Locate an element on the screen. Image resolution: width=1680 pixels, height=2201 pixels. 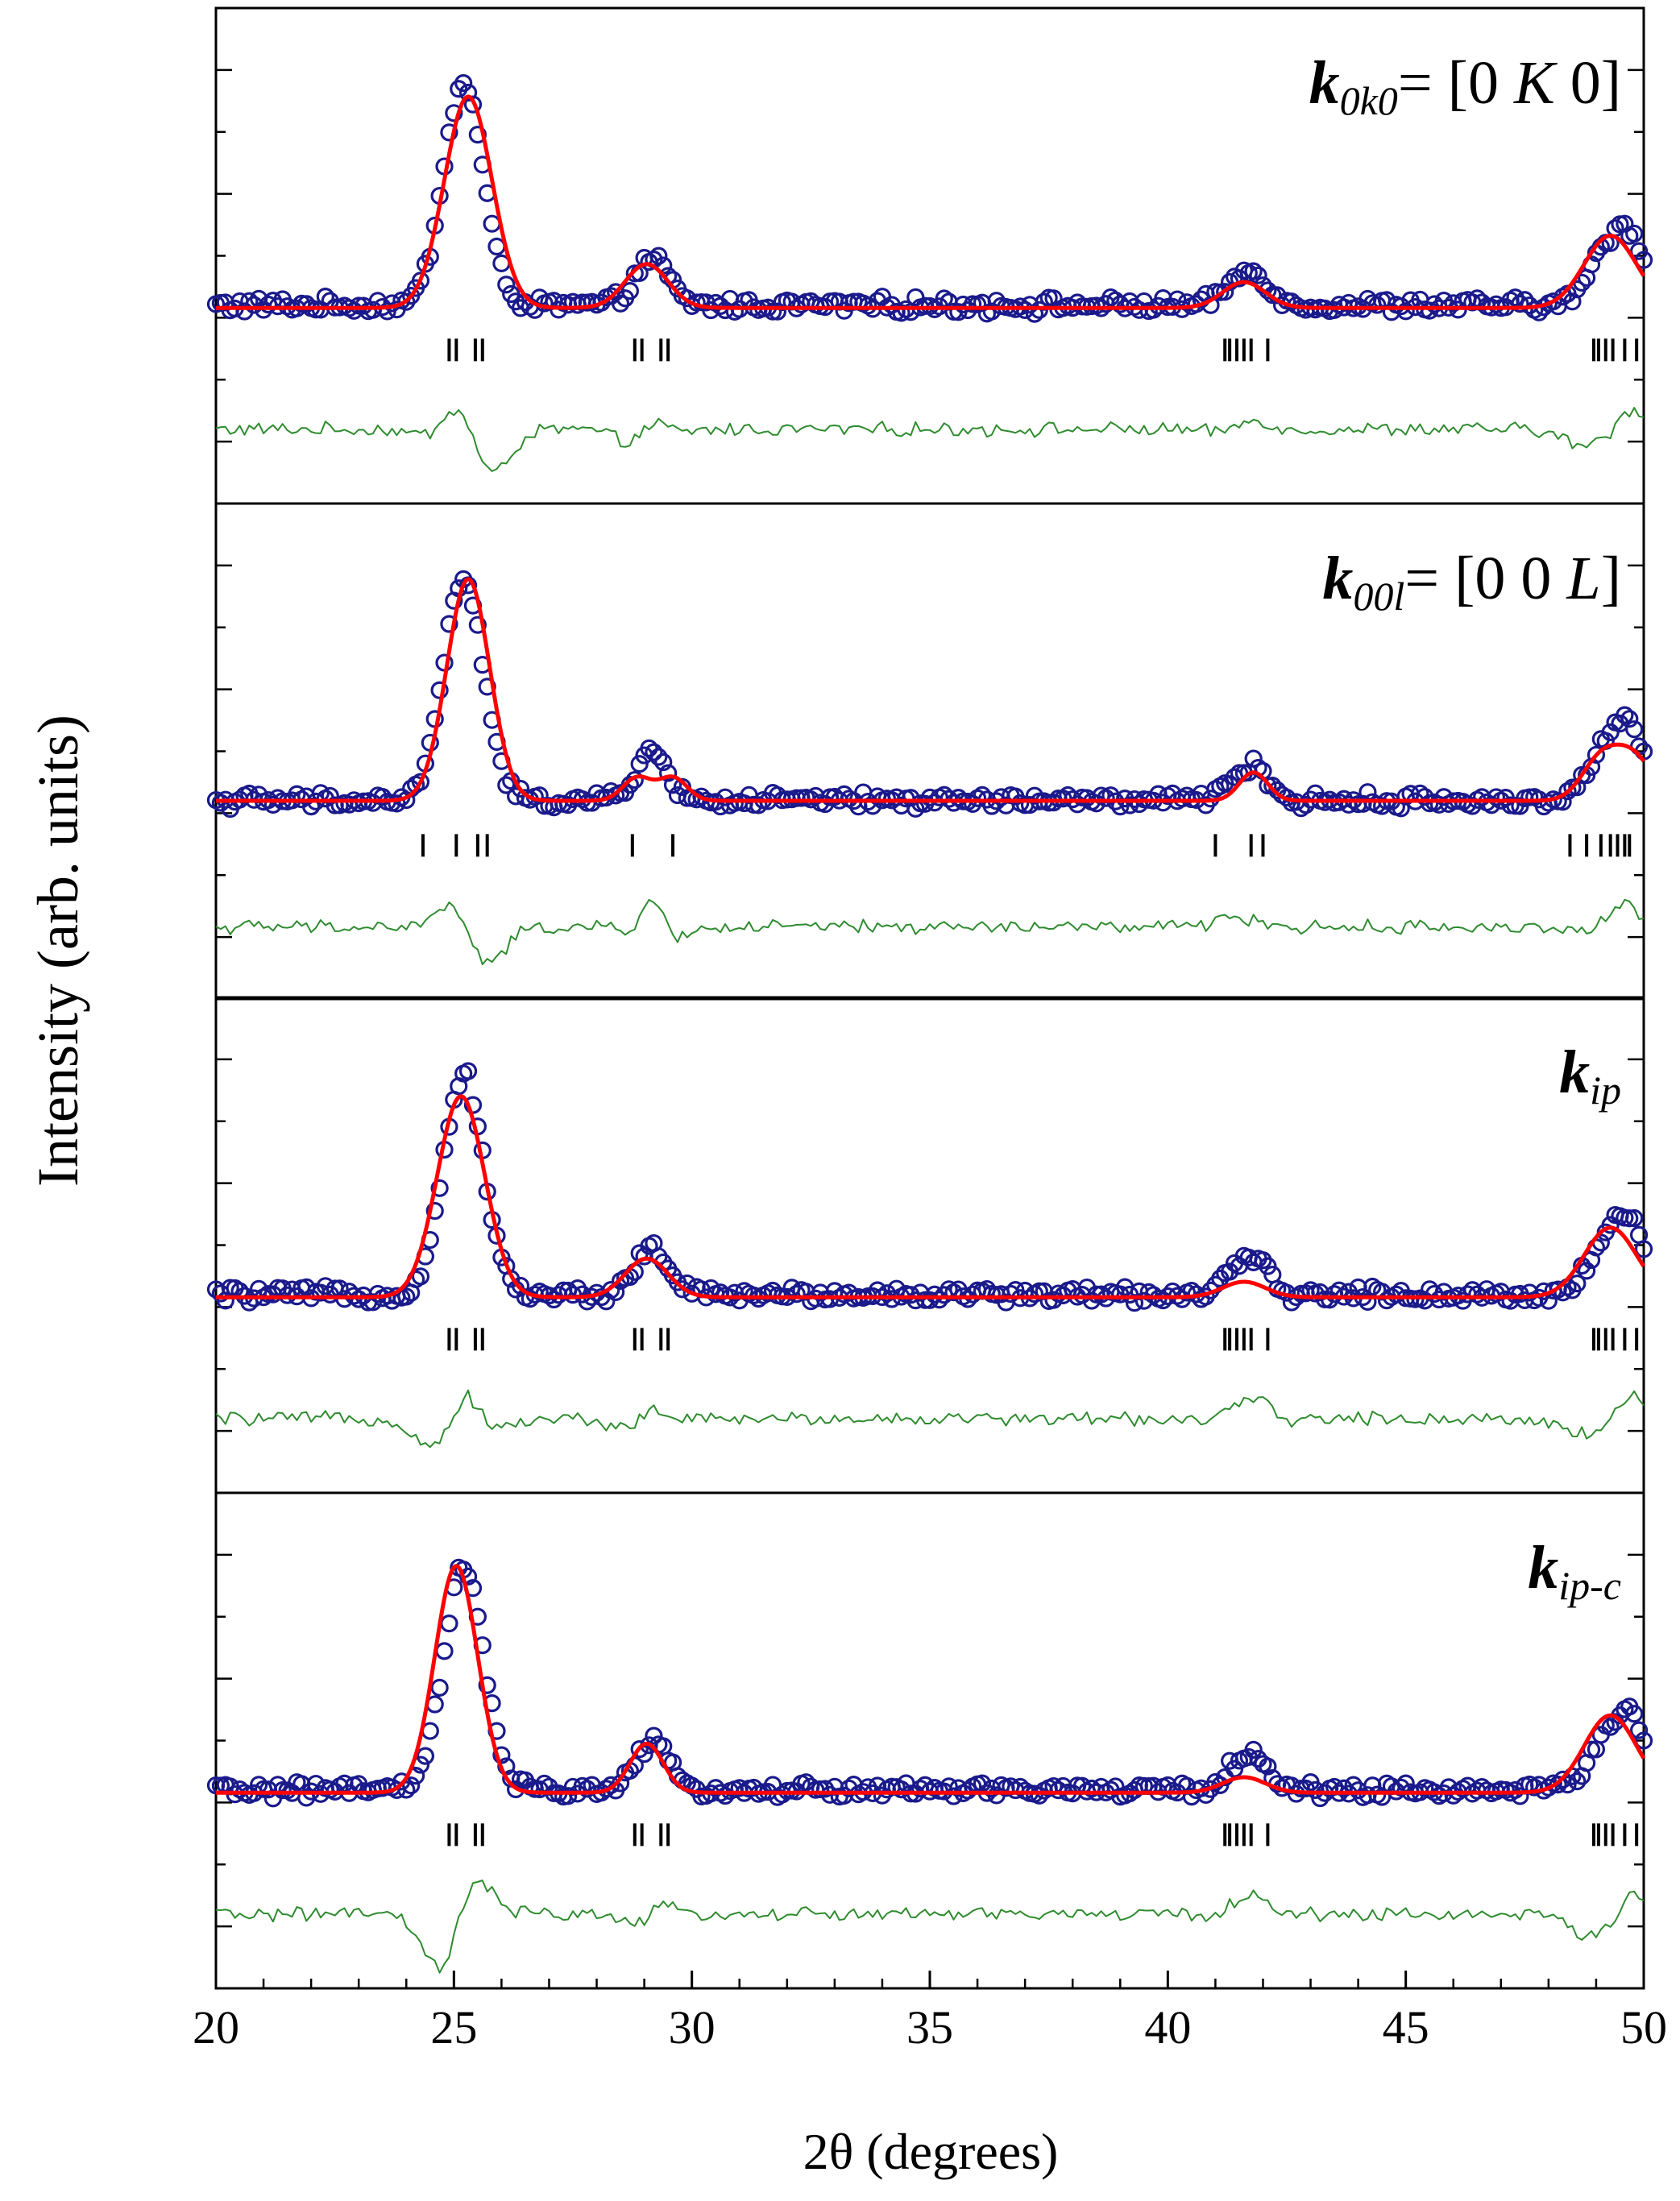
x-tick-label: 25 is located at coordinates (453, 2027).